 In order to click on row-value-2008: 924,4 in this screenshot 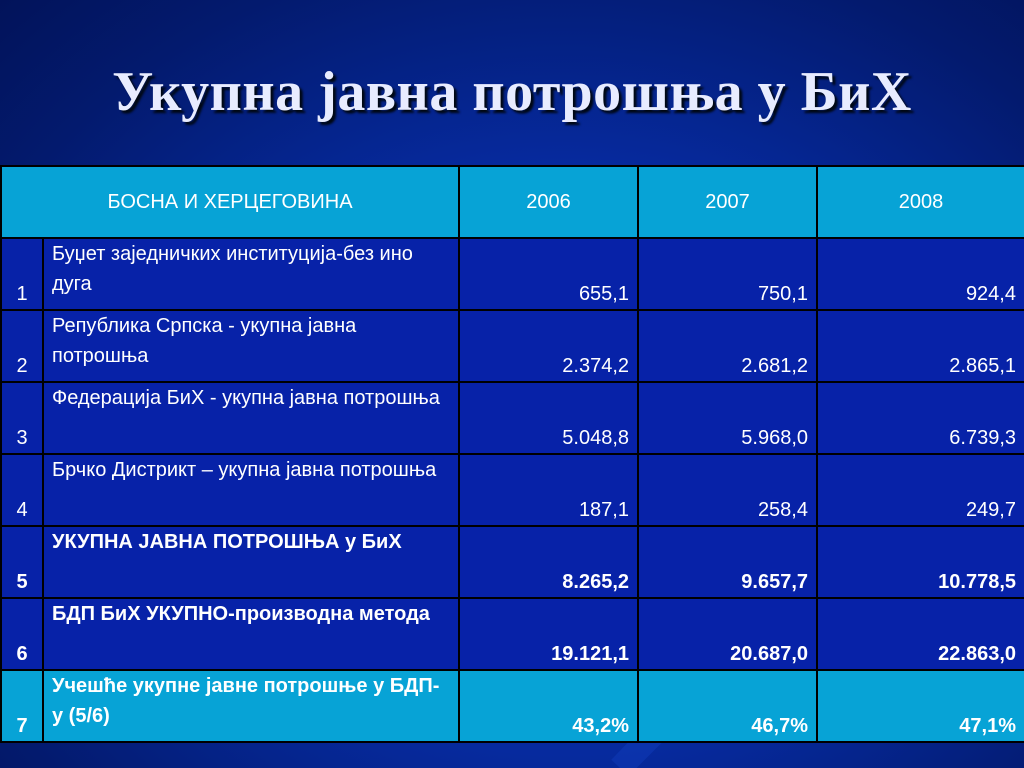, I will do `click(920, 274)`.